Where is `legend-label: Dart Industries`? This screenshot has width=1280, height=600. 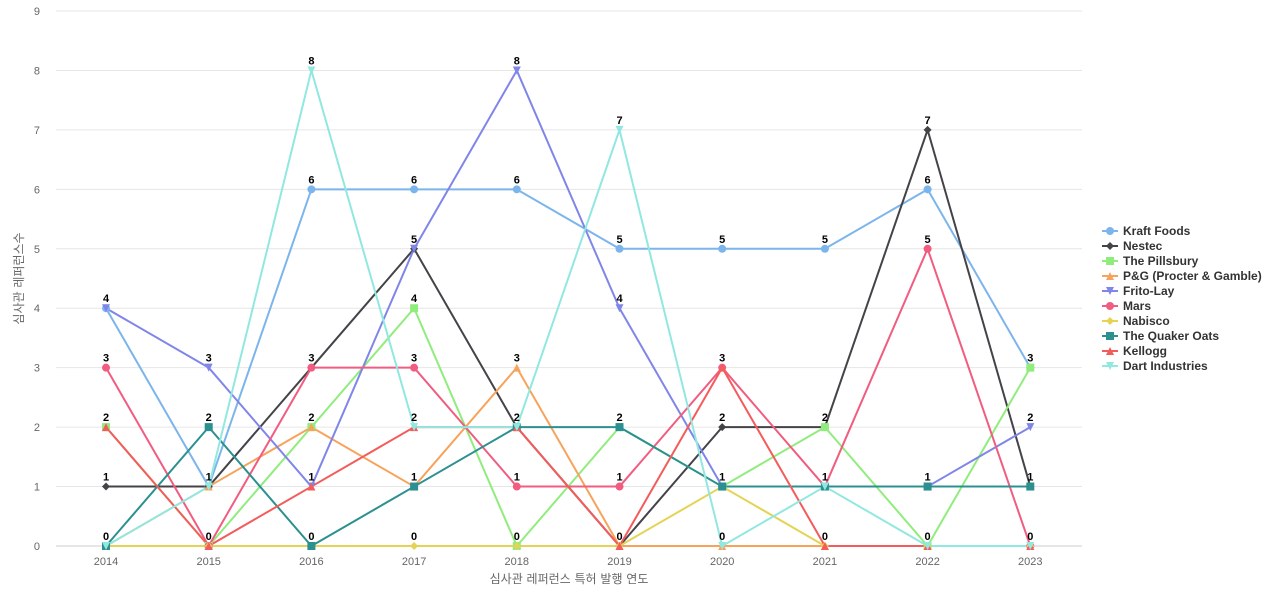 legend-label: Dart Industries is located at coordinates (1165, 366).